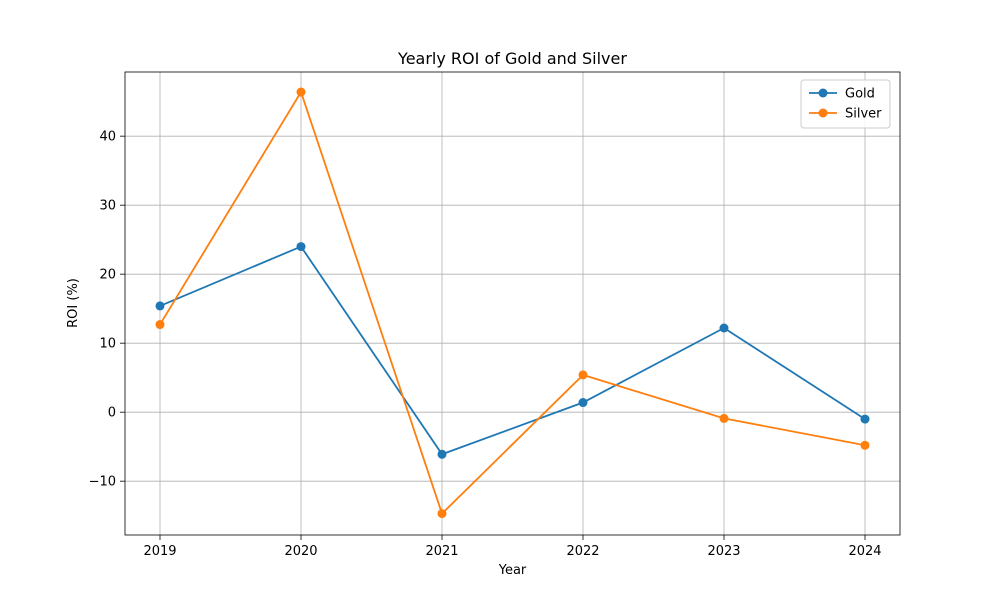  What do you see at coordinates (300, 551) in the screenshot?
I see `x-tick-label: 2020` at bounding box center [300, 551].